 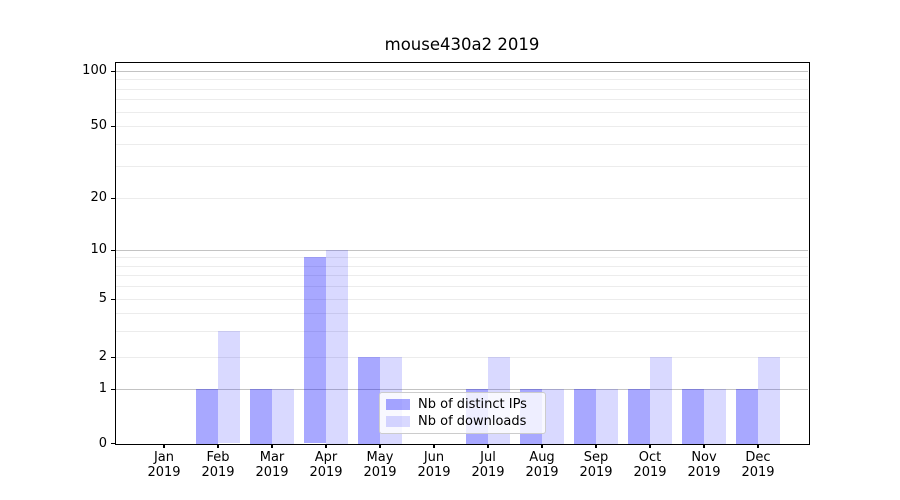 I want to click on bar-oct-downloads, so click(x=661, y=400).